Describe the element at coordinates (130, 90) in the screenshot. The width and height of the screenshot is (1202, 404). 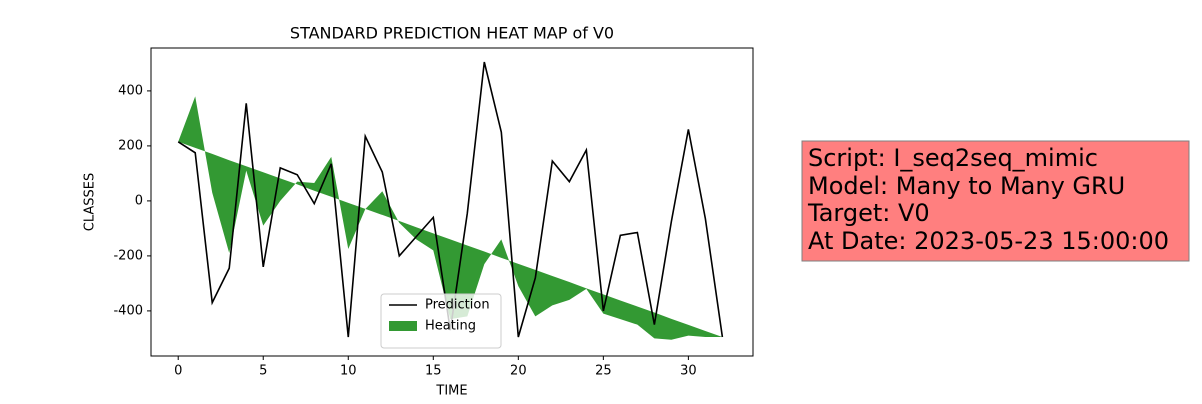
I see `y-tick-label: 400` at that location.